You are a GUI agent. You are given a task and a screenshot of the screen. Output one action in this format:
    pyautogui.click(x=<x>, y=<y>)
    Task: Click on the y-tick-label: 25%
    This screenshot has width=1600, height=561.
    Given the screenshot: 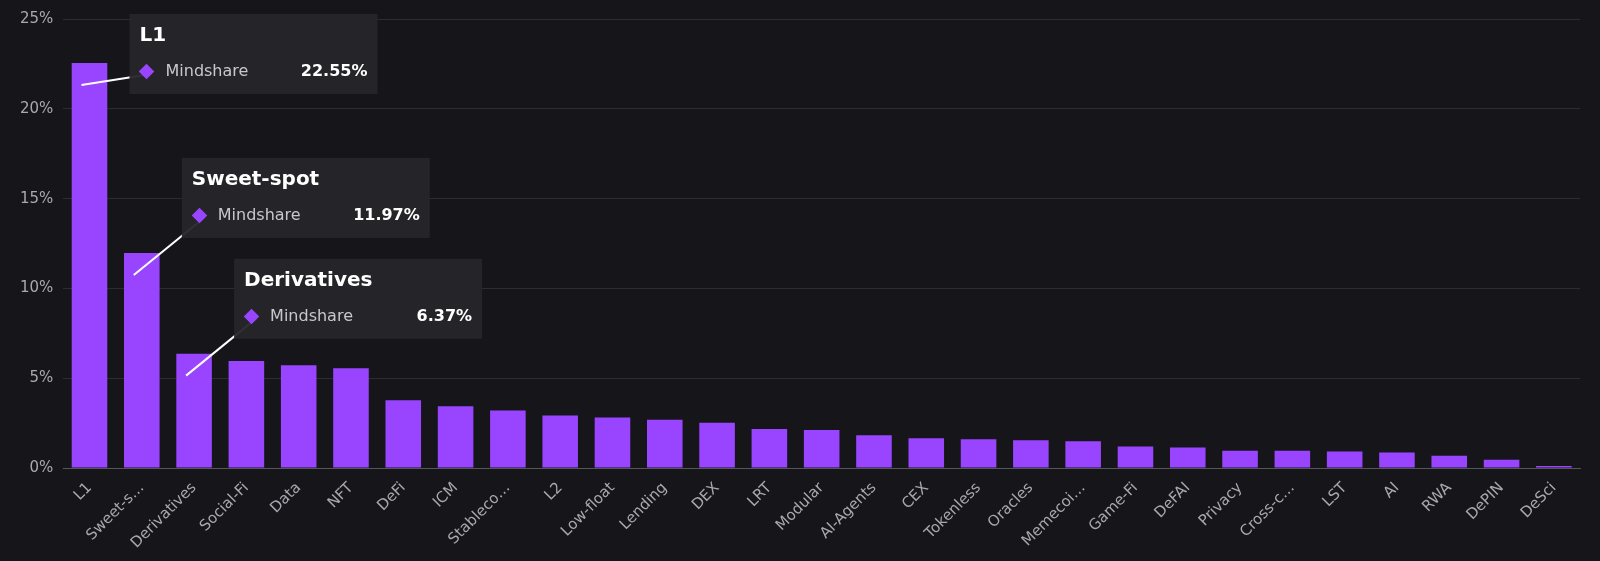 What is the action you would take?
    pyautogui.click(x=37, y=17)
    